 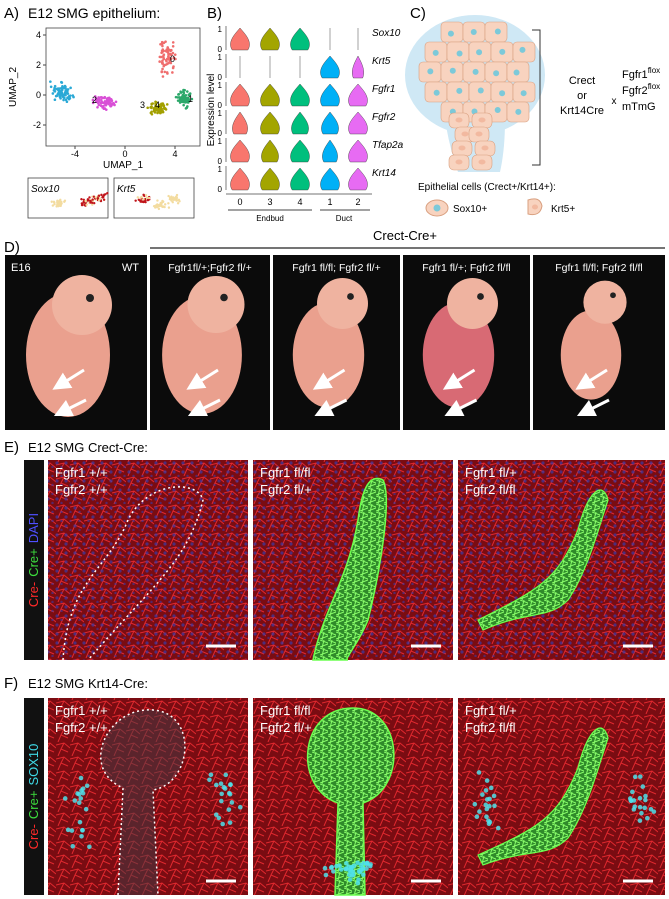 I want to click on channel-label: Cre- Cre+ DAPI, so click(x=33, y=560).